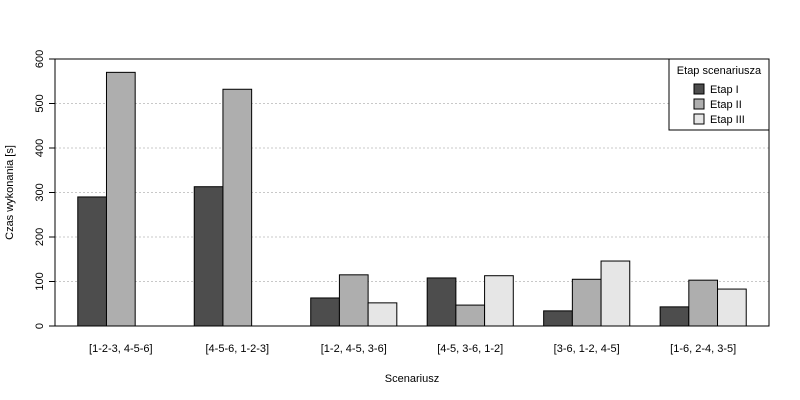 The image size is (800, 400). I want to click on legend-box, so click(719, 94).